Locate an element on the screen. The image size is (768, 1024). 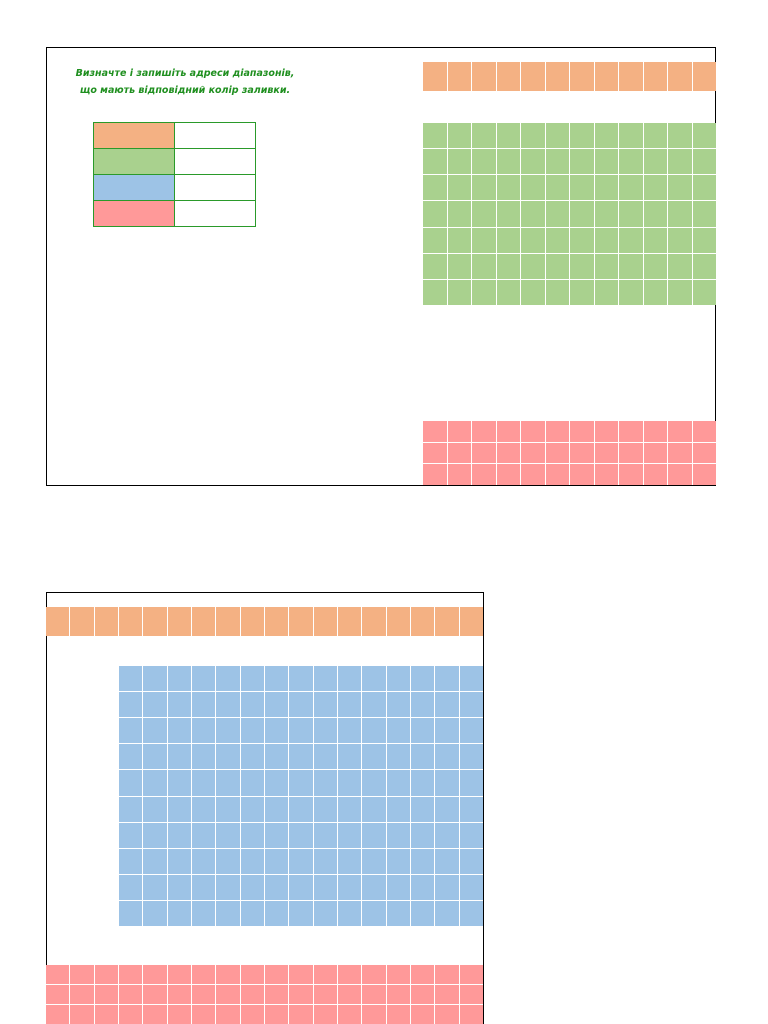
orange-answer-cell is located at coordinates (215, 135).